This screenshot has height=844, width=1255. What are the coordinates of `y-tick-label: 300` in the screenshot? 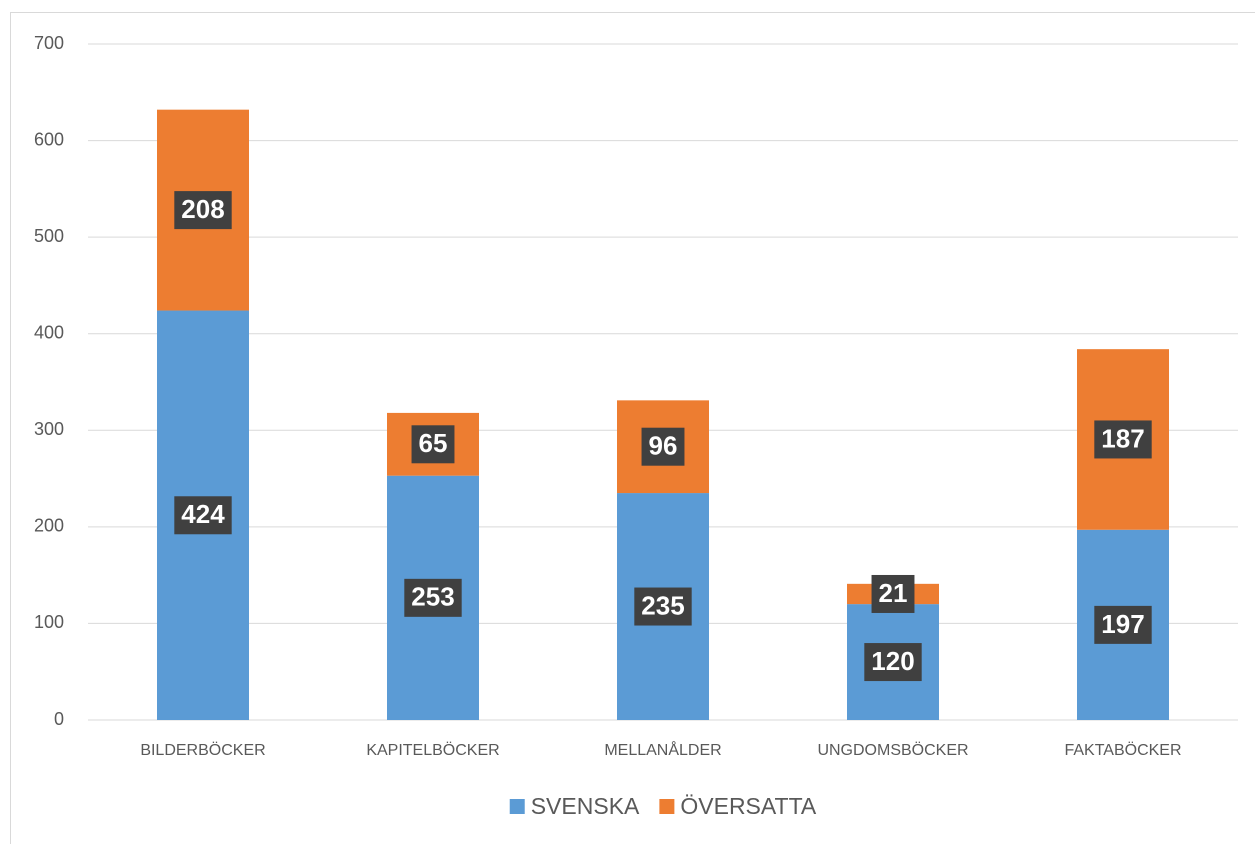 It's located at (49, 429).